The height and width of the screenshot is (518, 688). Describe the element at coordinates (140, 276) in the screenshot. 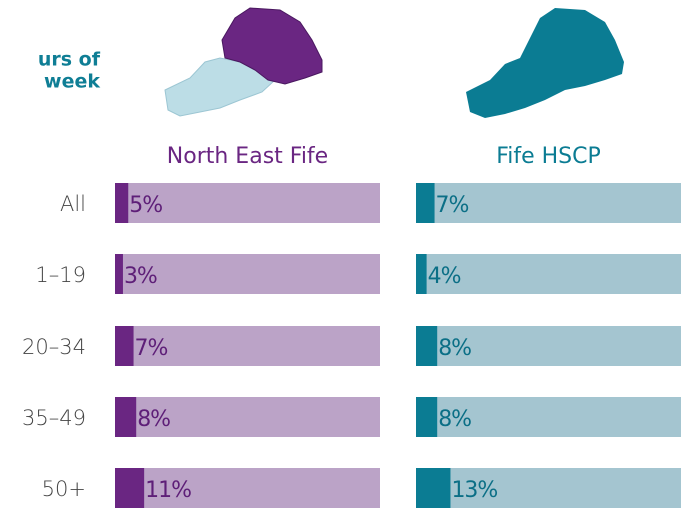

I see `value-label: 3%` at that location.